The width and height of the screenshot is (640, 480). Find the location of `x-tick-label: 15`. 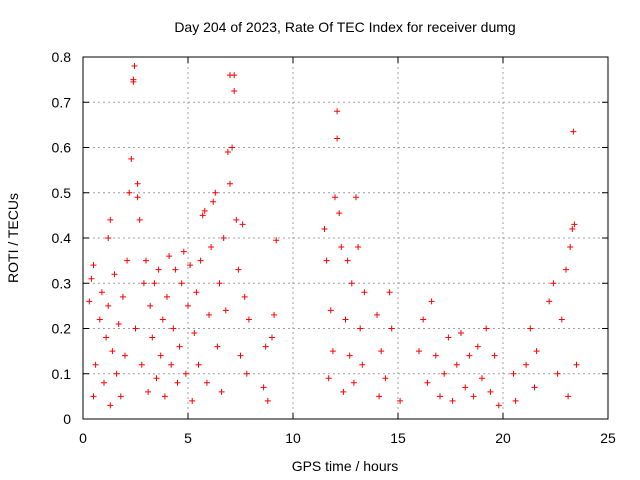

x-tick-label: 15 is located at coordinates (398, 438).